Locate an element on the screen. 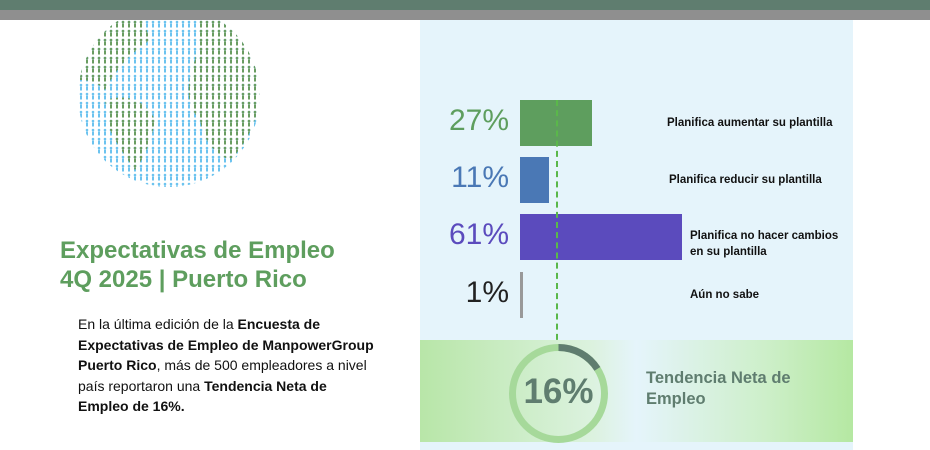  ring-arc is located at coordinates (558, 393).